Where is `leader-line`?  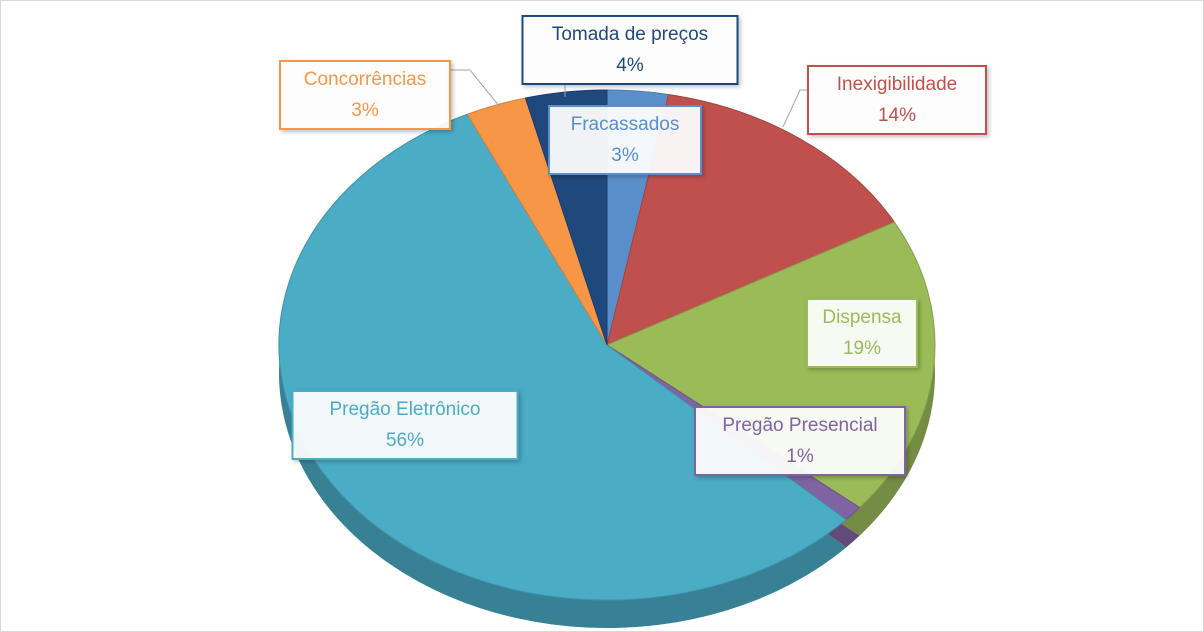 leader-line is located at coordinates (476, 88).